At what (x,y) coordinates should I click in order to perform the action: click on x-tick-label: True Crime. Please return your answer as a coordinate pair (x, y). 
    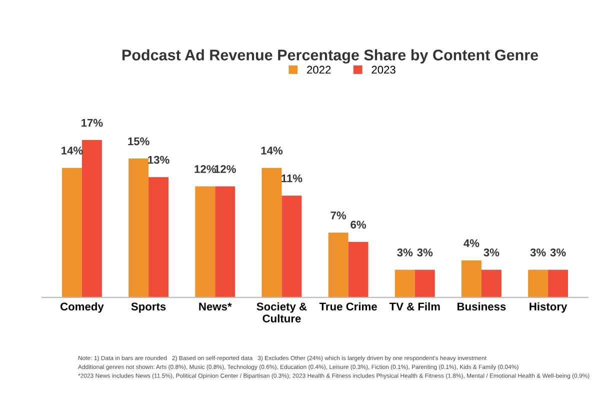
    Looking at the image, I should click on (348, 306).